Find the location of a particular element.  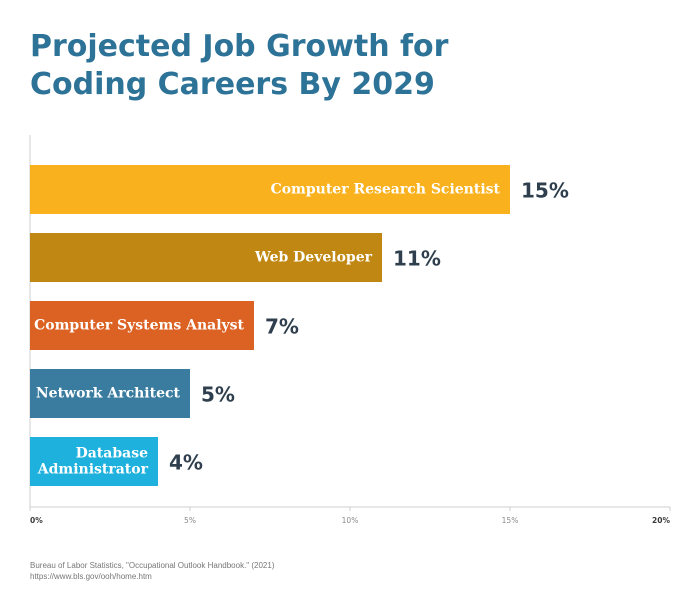

bar-value-label: 11% is located at coordinates (417, 259).